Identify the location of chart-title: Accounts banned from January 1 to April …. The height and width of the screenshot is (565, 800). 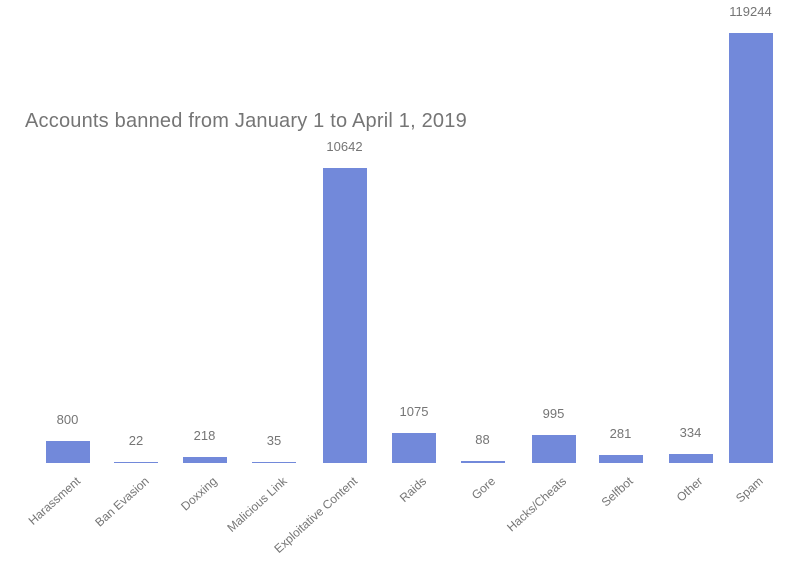
(246, 121).